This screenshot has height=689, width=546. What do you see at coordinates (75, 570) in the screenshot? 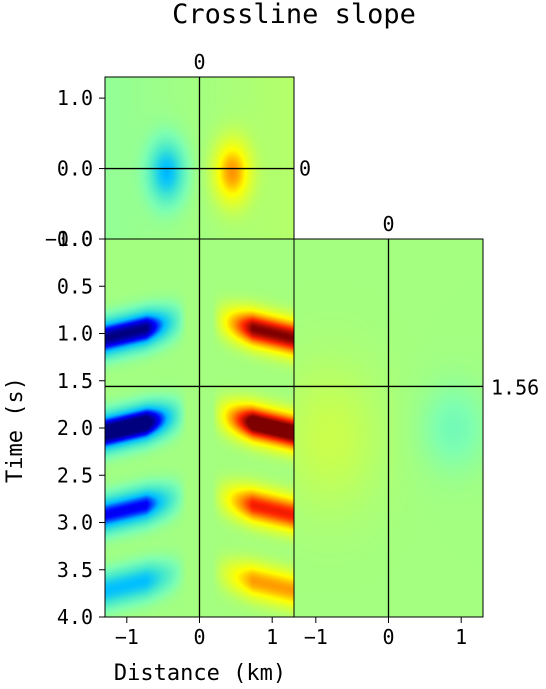
I see `main-y-tick-label: 3.5` at bounding box center [75, 570].